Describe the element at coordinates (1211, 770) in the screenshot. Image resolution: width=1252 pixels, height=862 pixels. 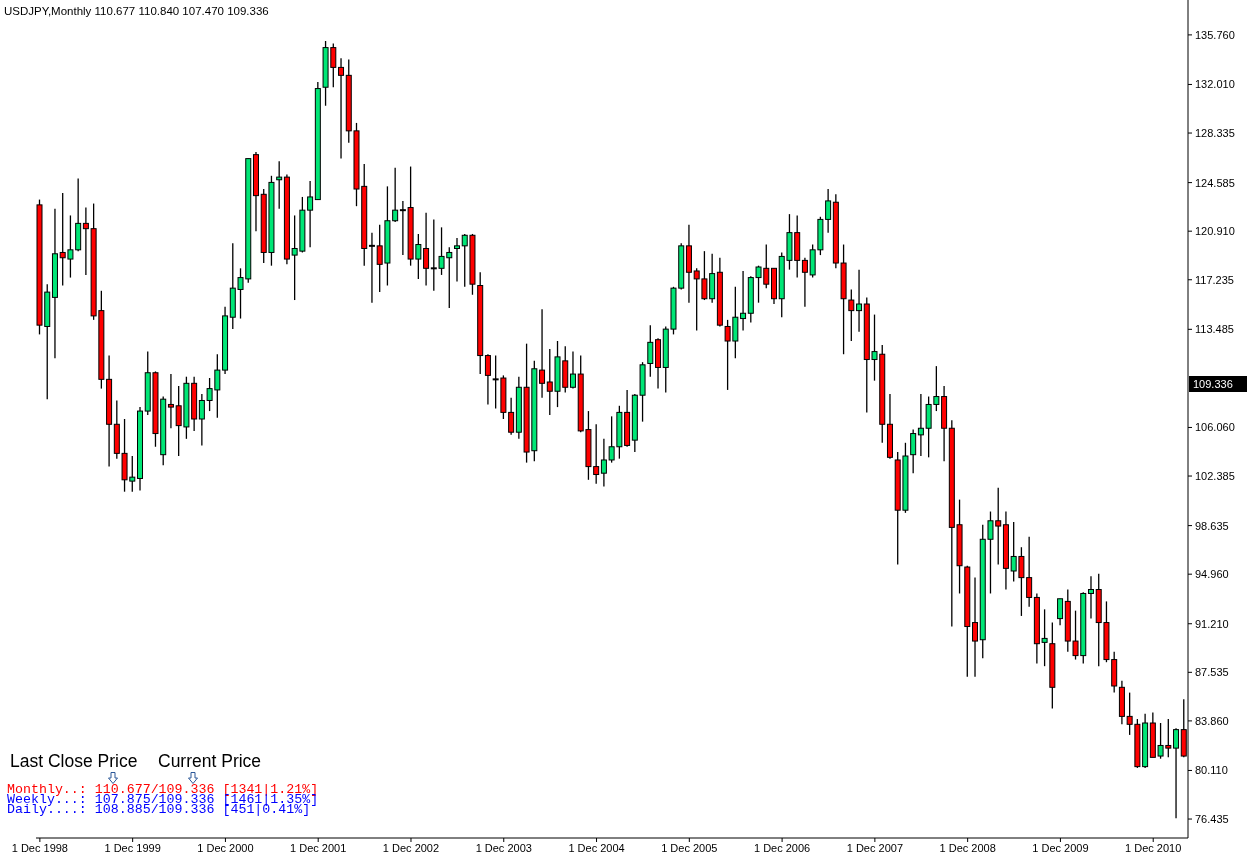
I see `y-tick-label: 80.110` at that location.